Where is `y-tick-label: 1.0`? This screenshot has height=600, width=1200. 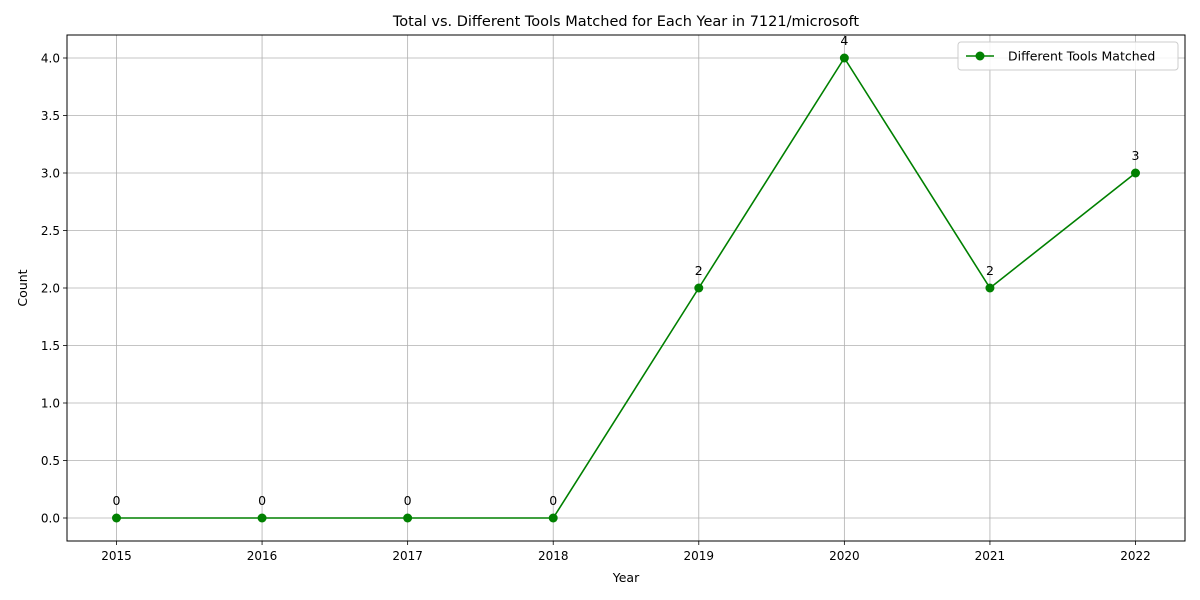
y-tick-label: 1.0 is located at coordinates (50, 404).